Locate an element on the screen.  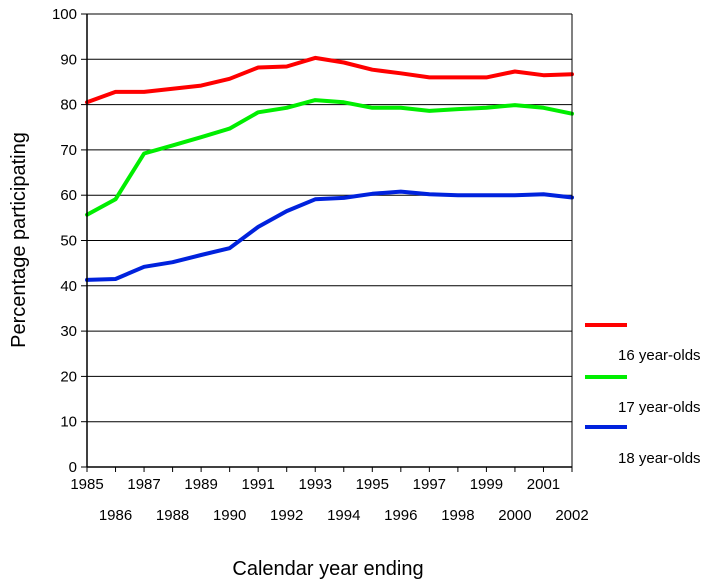
y-tick-label-20: 20 is located at coordinates (68, 376).